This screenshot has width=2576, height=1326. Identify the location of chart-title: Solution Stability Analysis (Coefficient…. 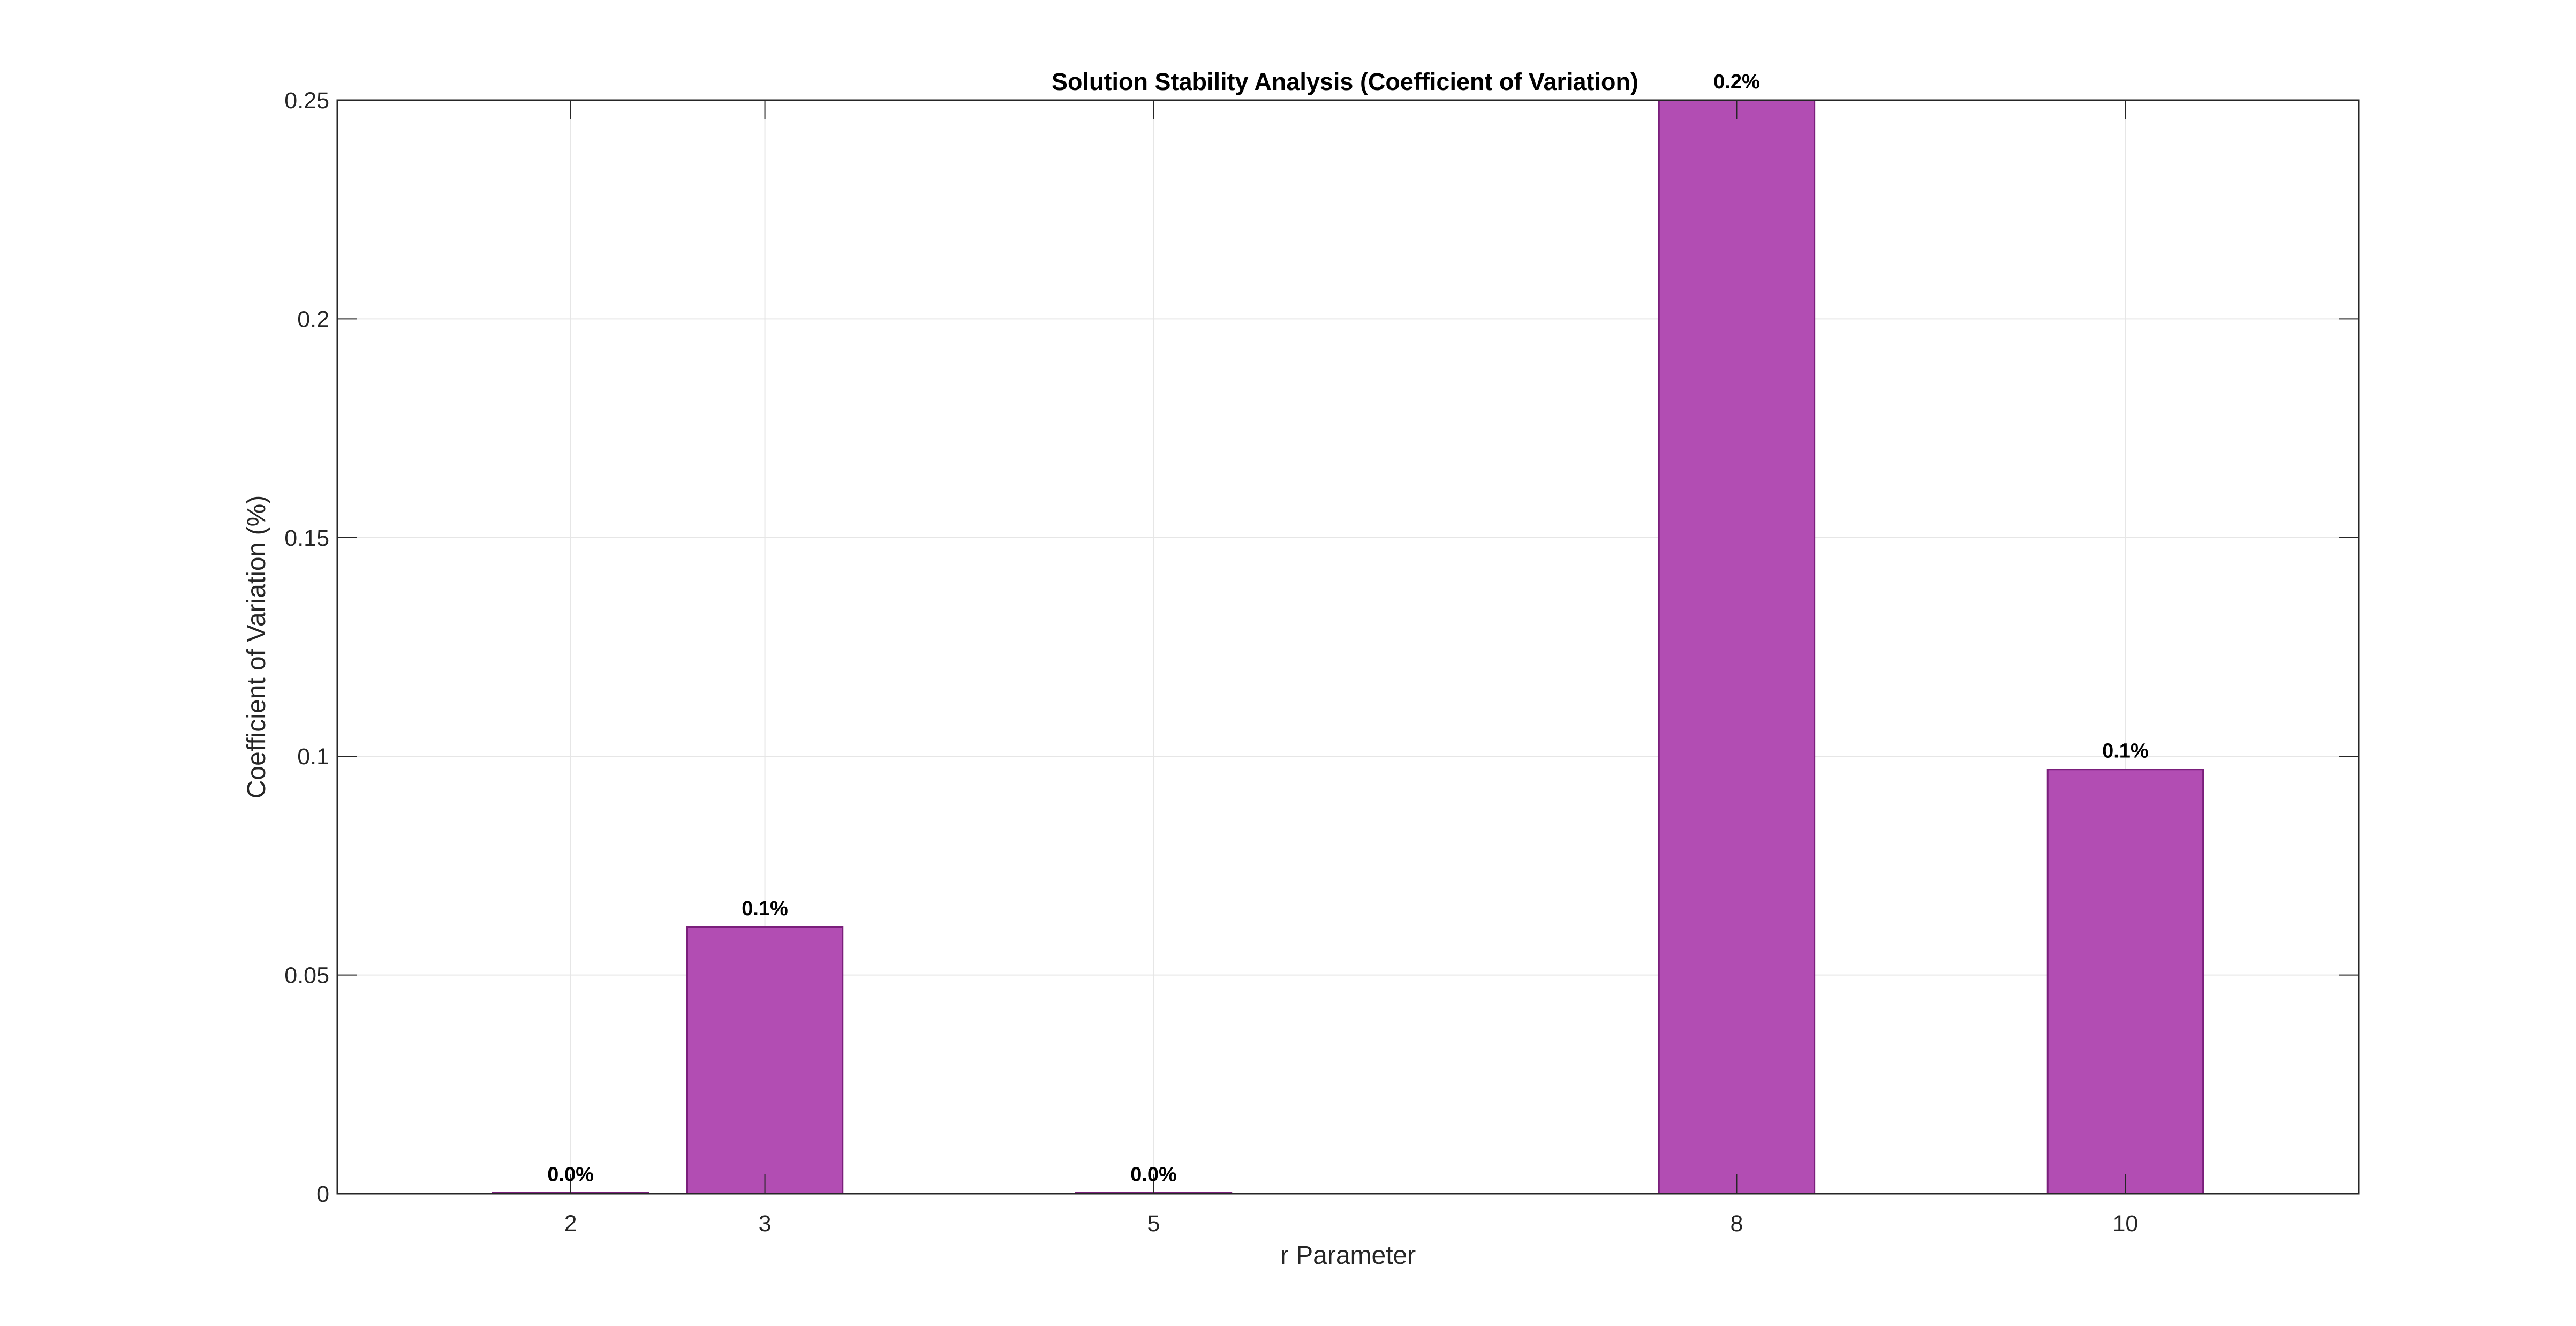
(1345, 81).